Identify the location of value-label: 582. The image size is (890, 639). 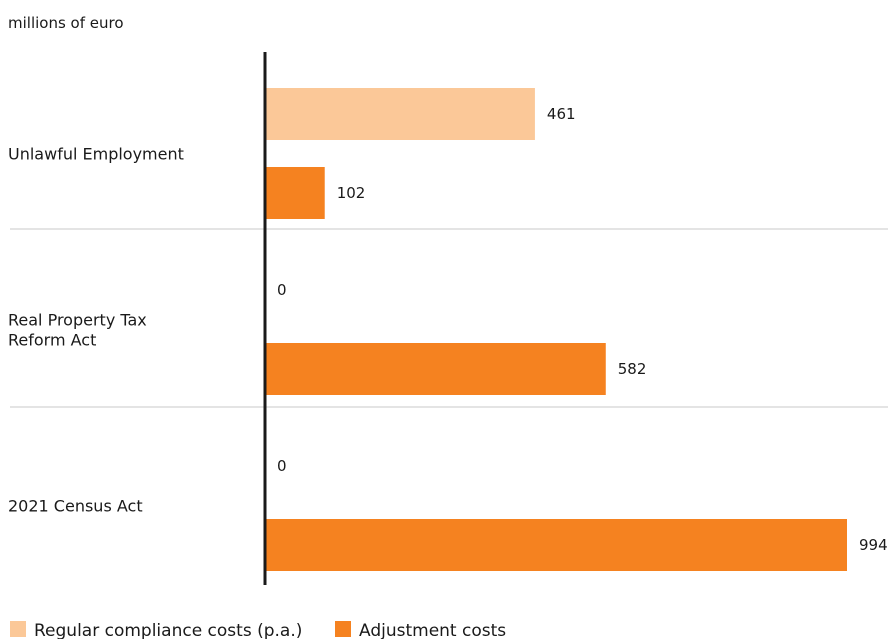
(632, 369).